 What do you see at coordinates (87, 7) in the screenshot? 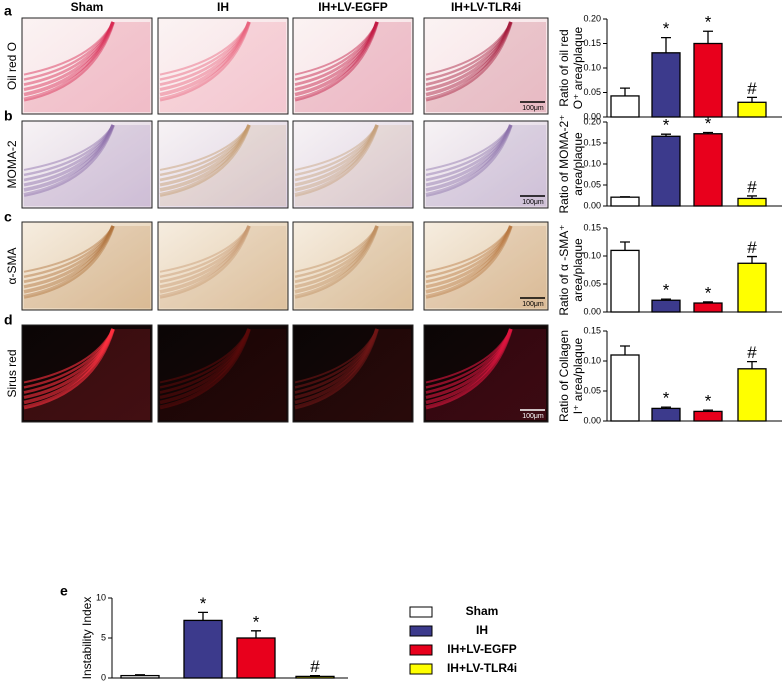
I see `column-header: Sham` at bounding box center [87, 7].